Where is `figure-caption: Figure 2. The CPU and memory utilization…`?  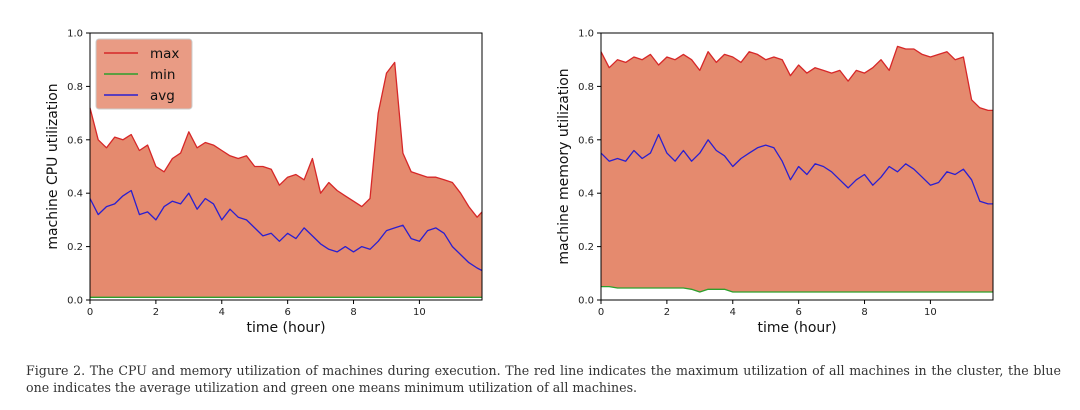
figure-caption: Figure 2. The CPU and memory utilization… is located at coordinates (543, 379).